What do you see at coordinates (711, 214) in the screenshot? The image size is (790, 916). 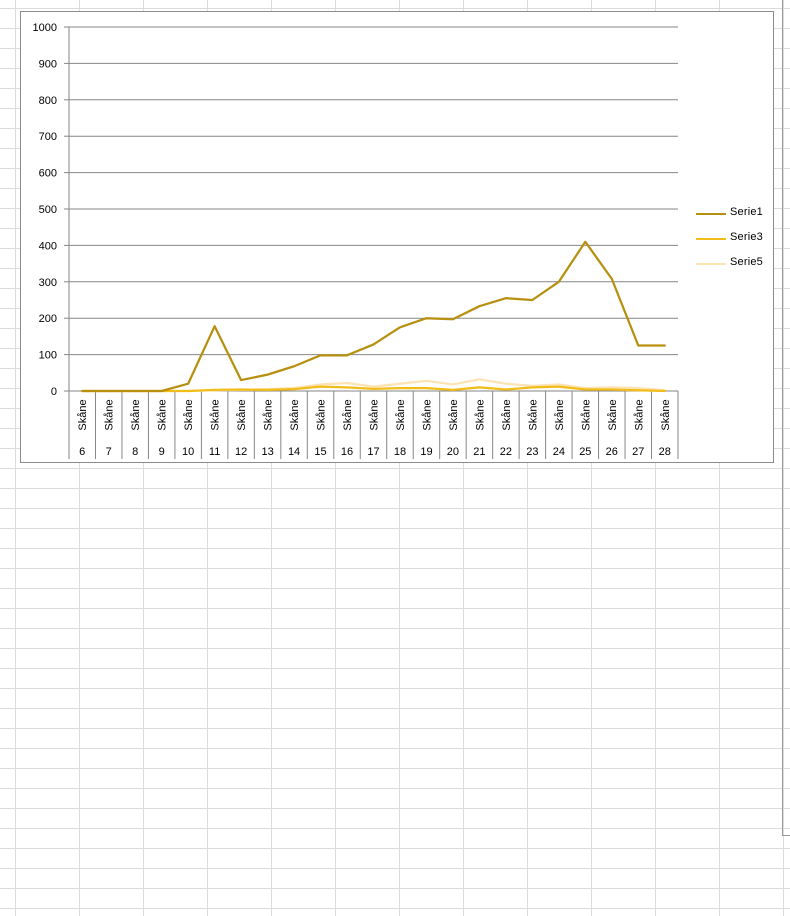 I see `legend-swatch-serie1` at bounding box center [711, 214].